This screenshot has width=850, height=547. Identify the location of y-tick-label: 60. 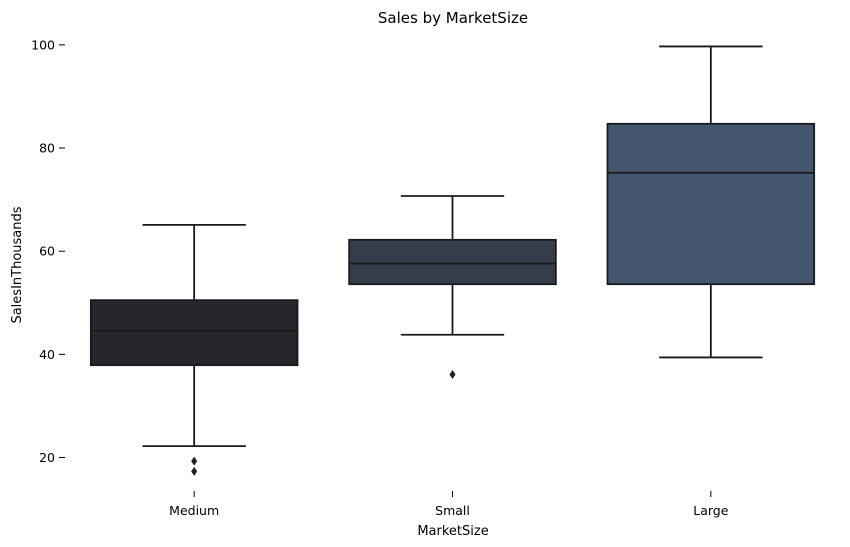
(47, 251).